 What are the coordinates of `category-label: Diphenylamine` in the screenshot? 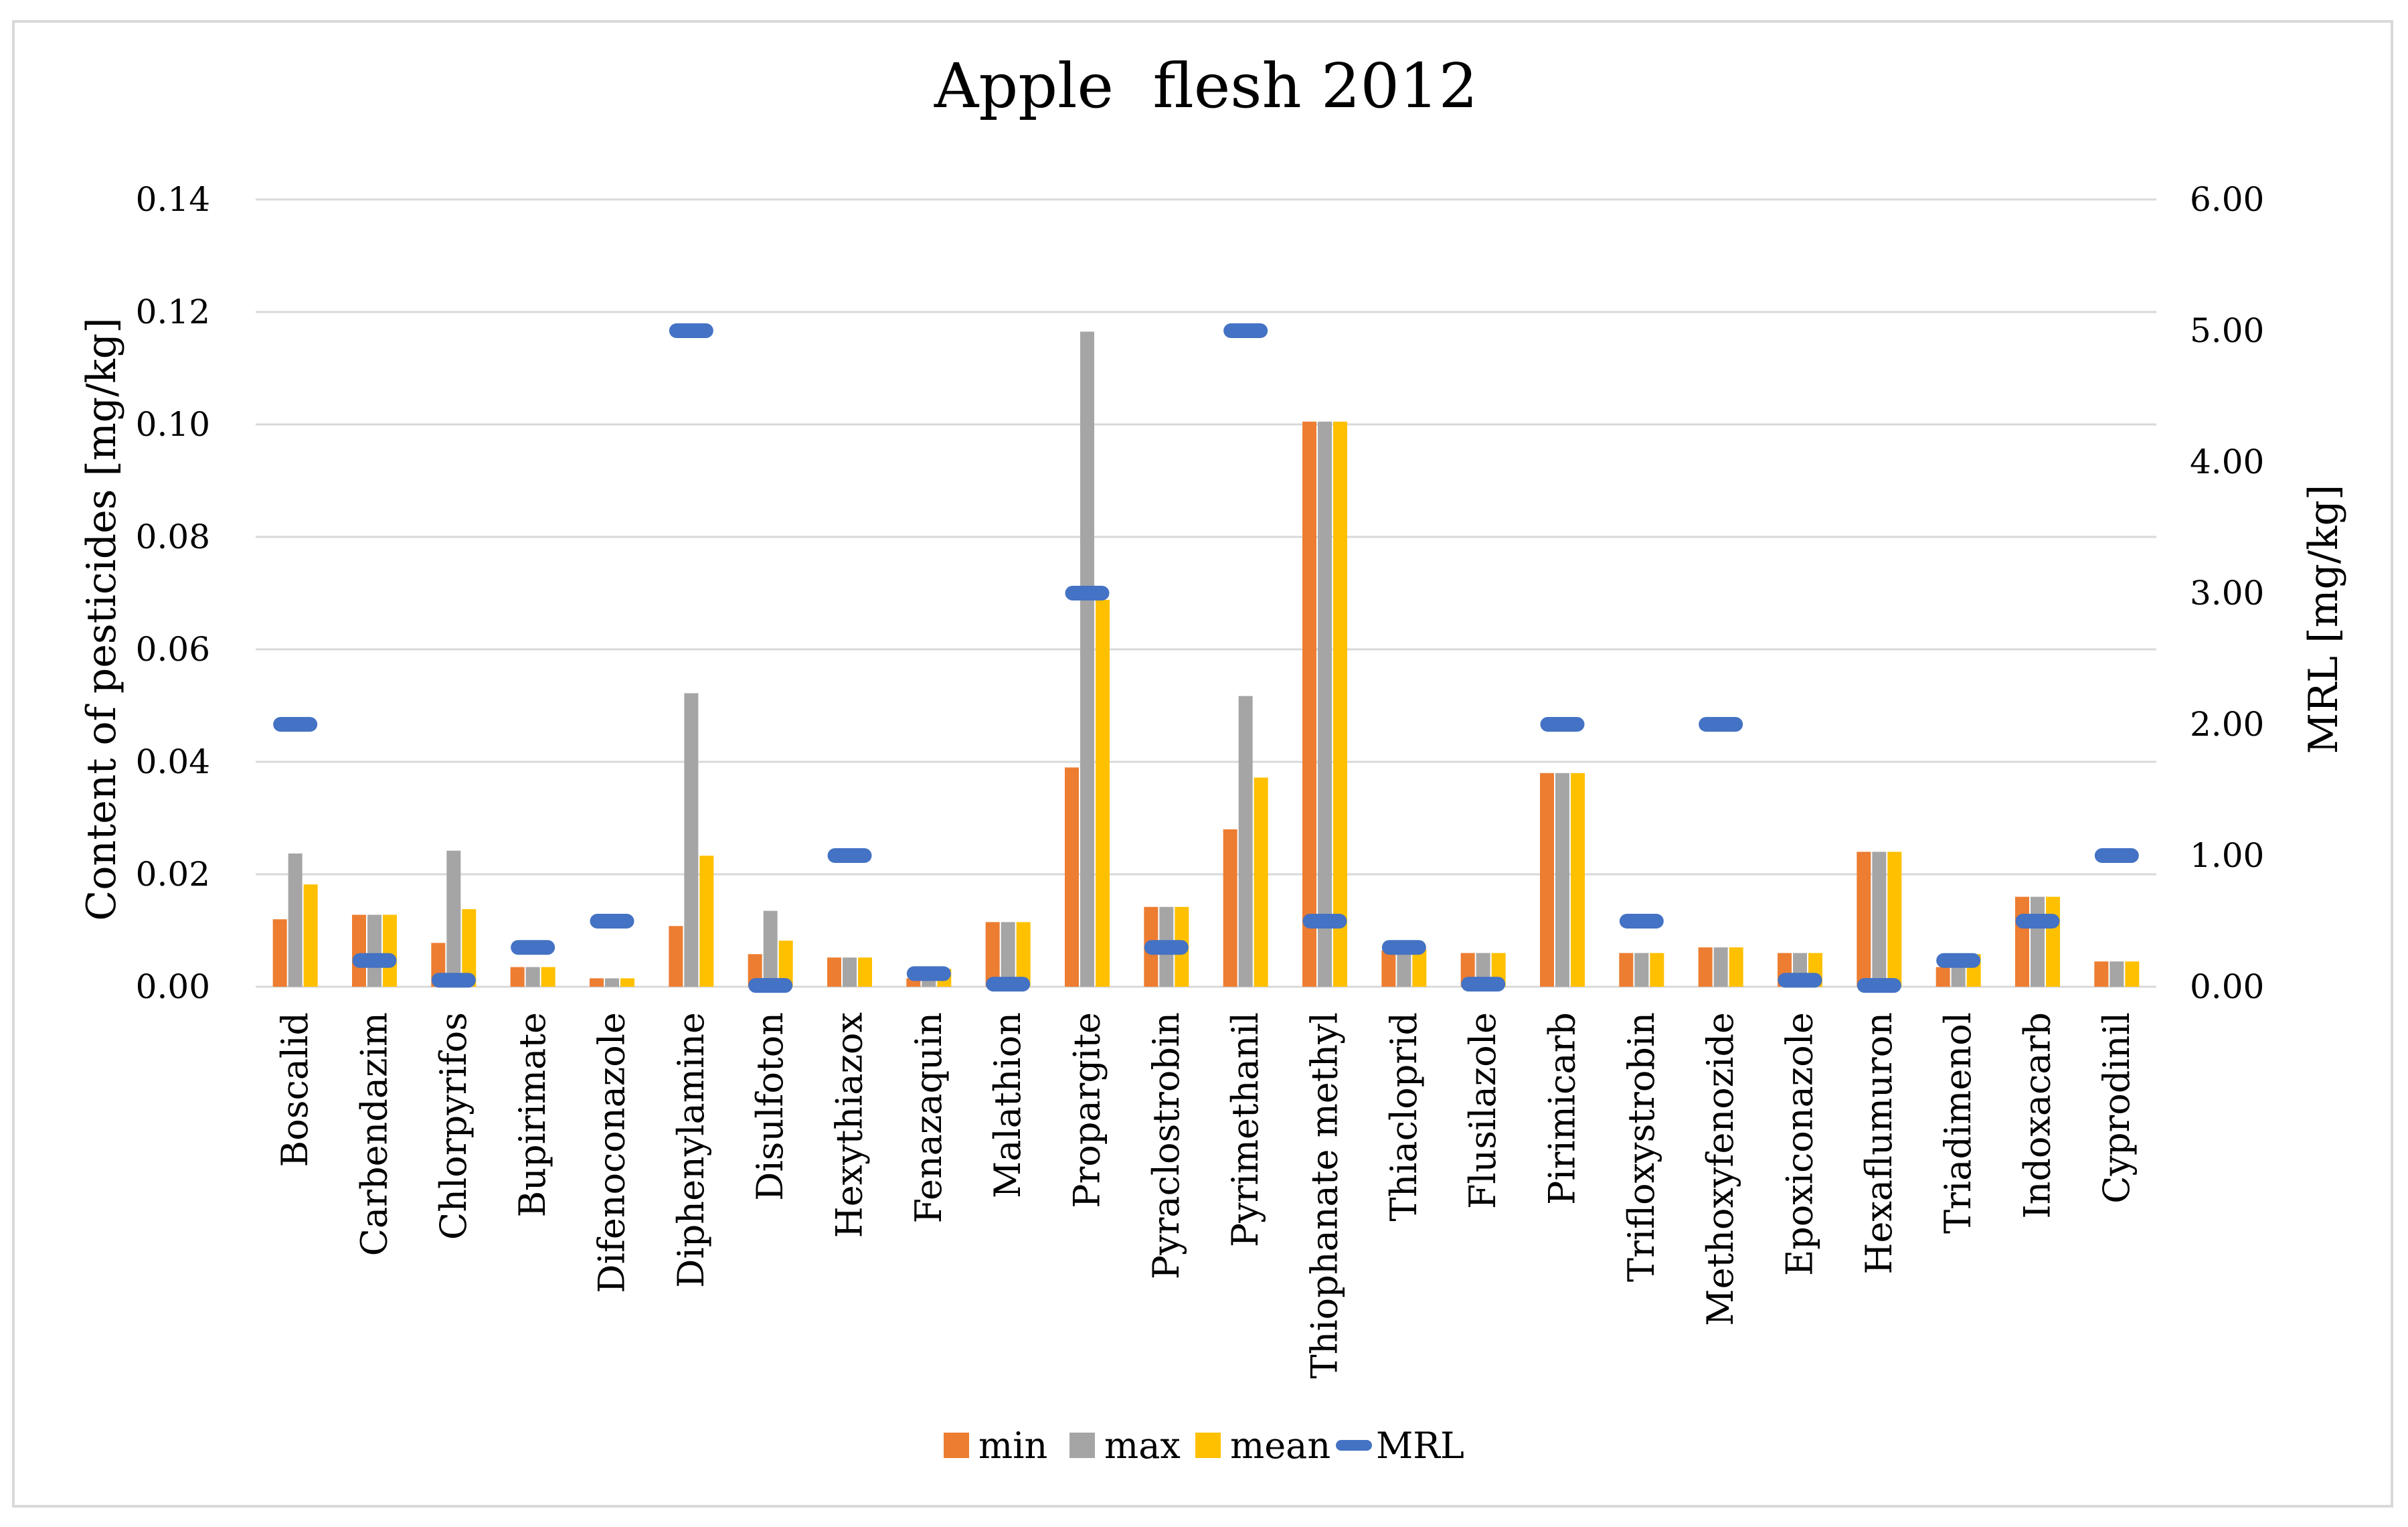 It's located at (691, 1150).